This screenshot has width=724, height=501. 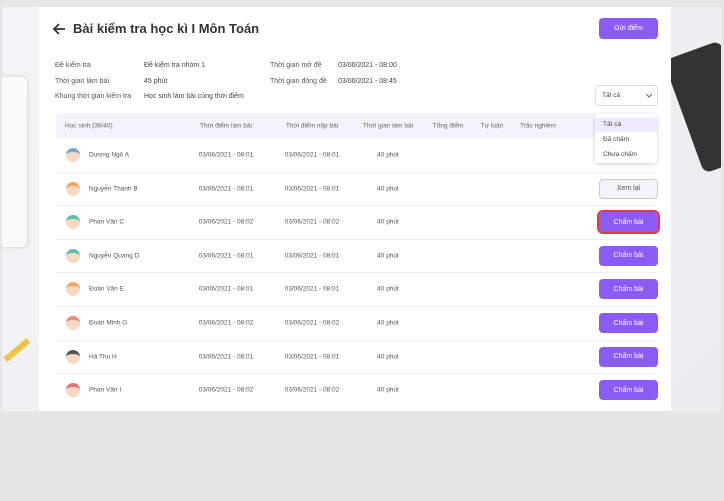 I want to click on info-label: Khung thời gian kiểm tra, so click(x=93, y=96).